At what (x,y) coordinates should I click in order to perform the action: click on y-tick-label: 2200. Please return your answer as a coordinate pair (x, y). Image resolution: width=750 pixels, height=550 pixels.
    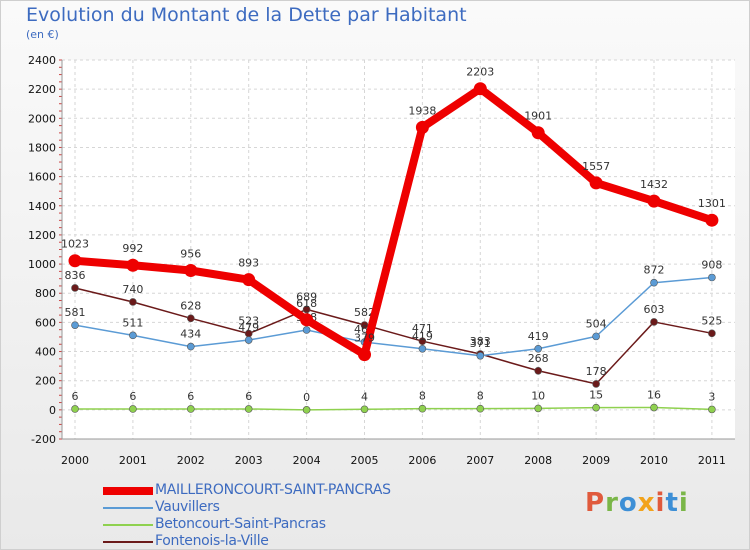
    Looking at the image, I should click on (42, 89).